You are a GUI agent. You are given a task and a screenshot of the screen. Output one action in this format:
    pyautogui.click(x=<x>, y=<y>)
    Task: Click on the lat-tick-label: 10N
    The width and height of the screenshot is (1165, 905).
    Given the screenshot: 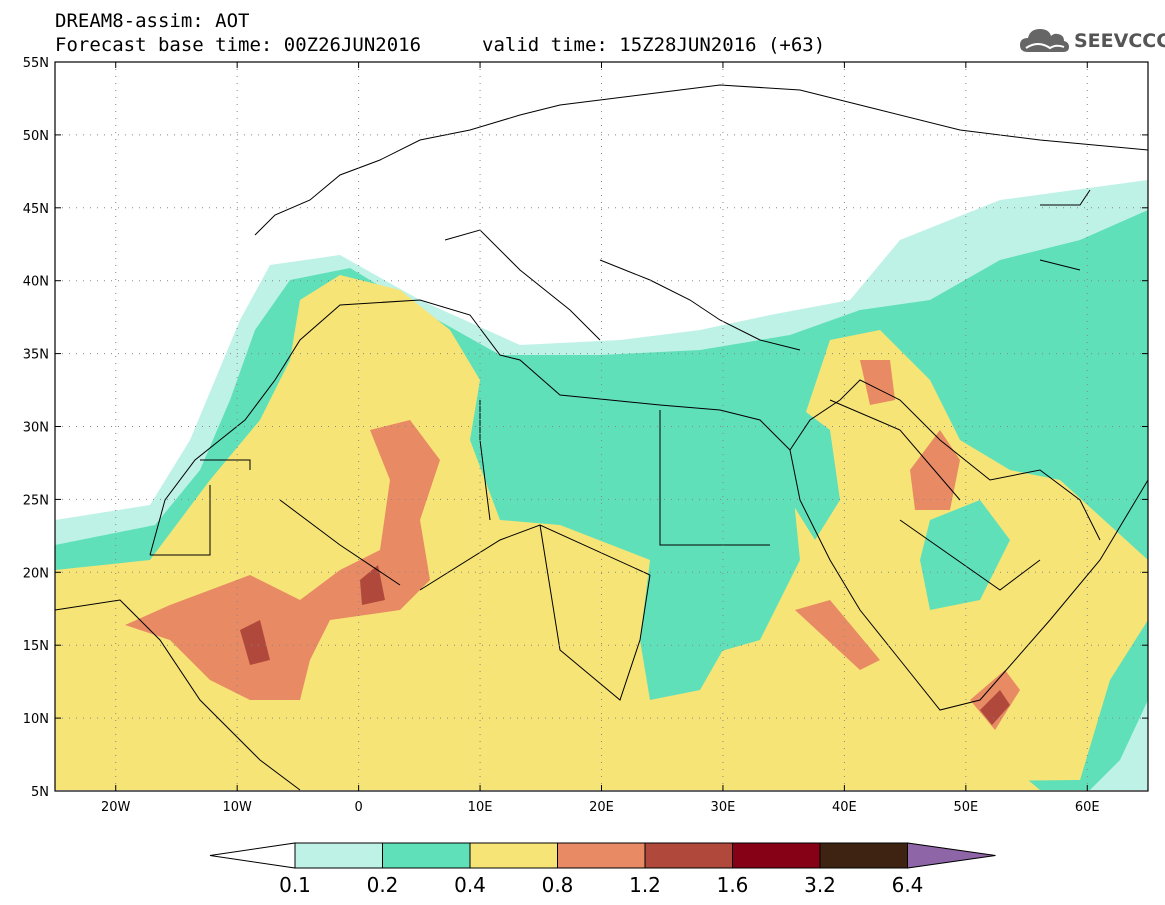 What is the action you would take?
    pyautogui.click(x=36, y=719)
    